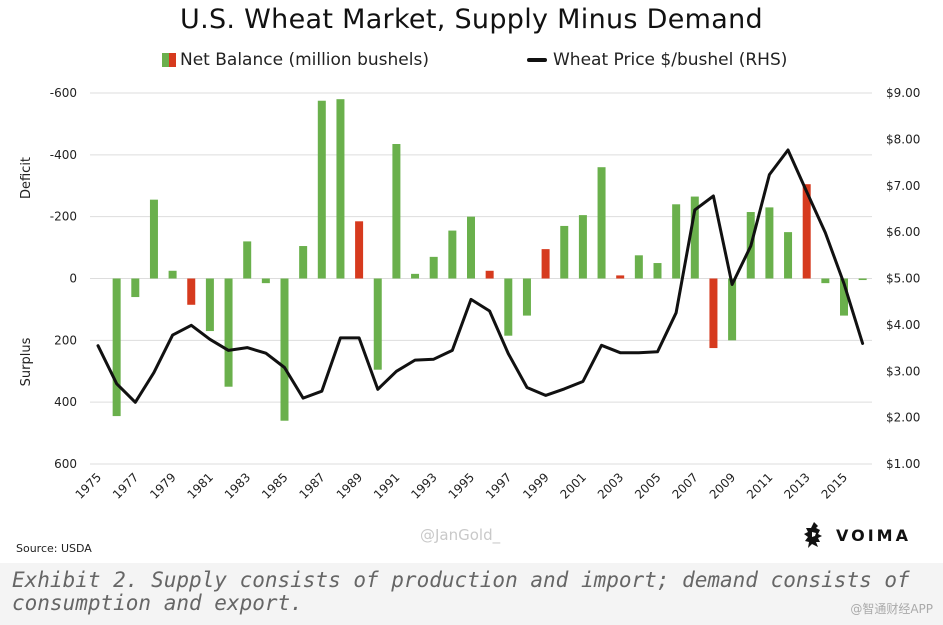 The height and width of the screenshot is (625, 943). I want to click on x-tick-label: 2003, so click(610, 485).